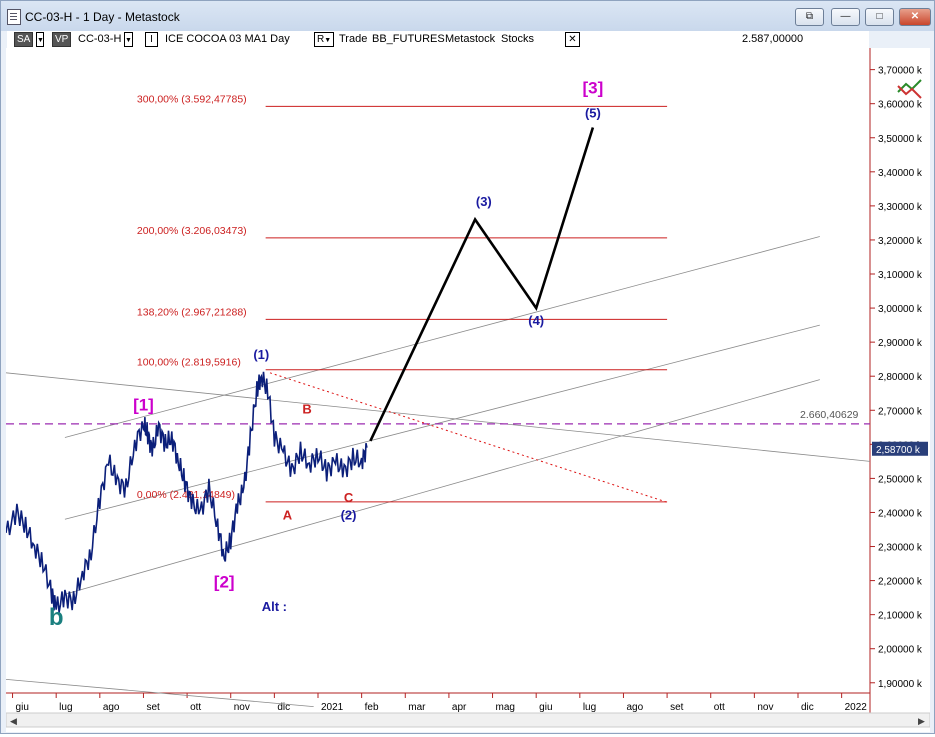 This screenshot has height=737, width=935. I want to click on restore-layout-button: ⧉, so click(809, 17).